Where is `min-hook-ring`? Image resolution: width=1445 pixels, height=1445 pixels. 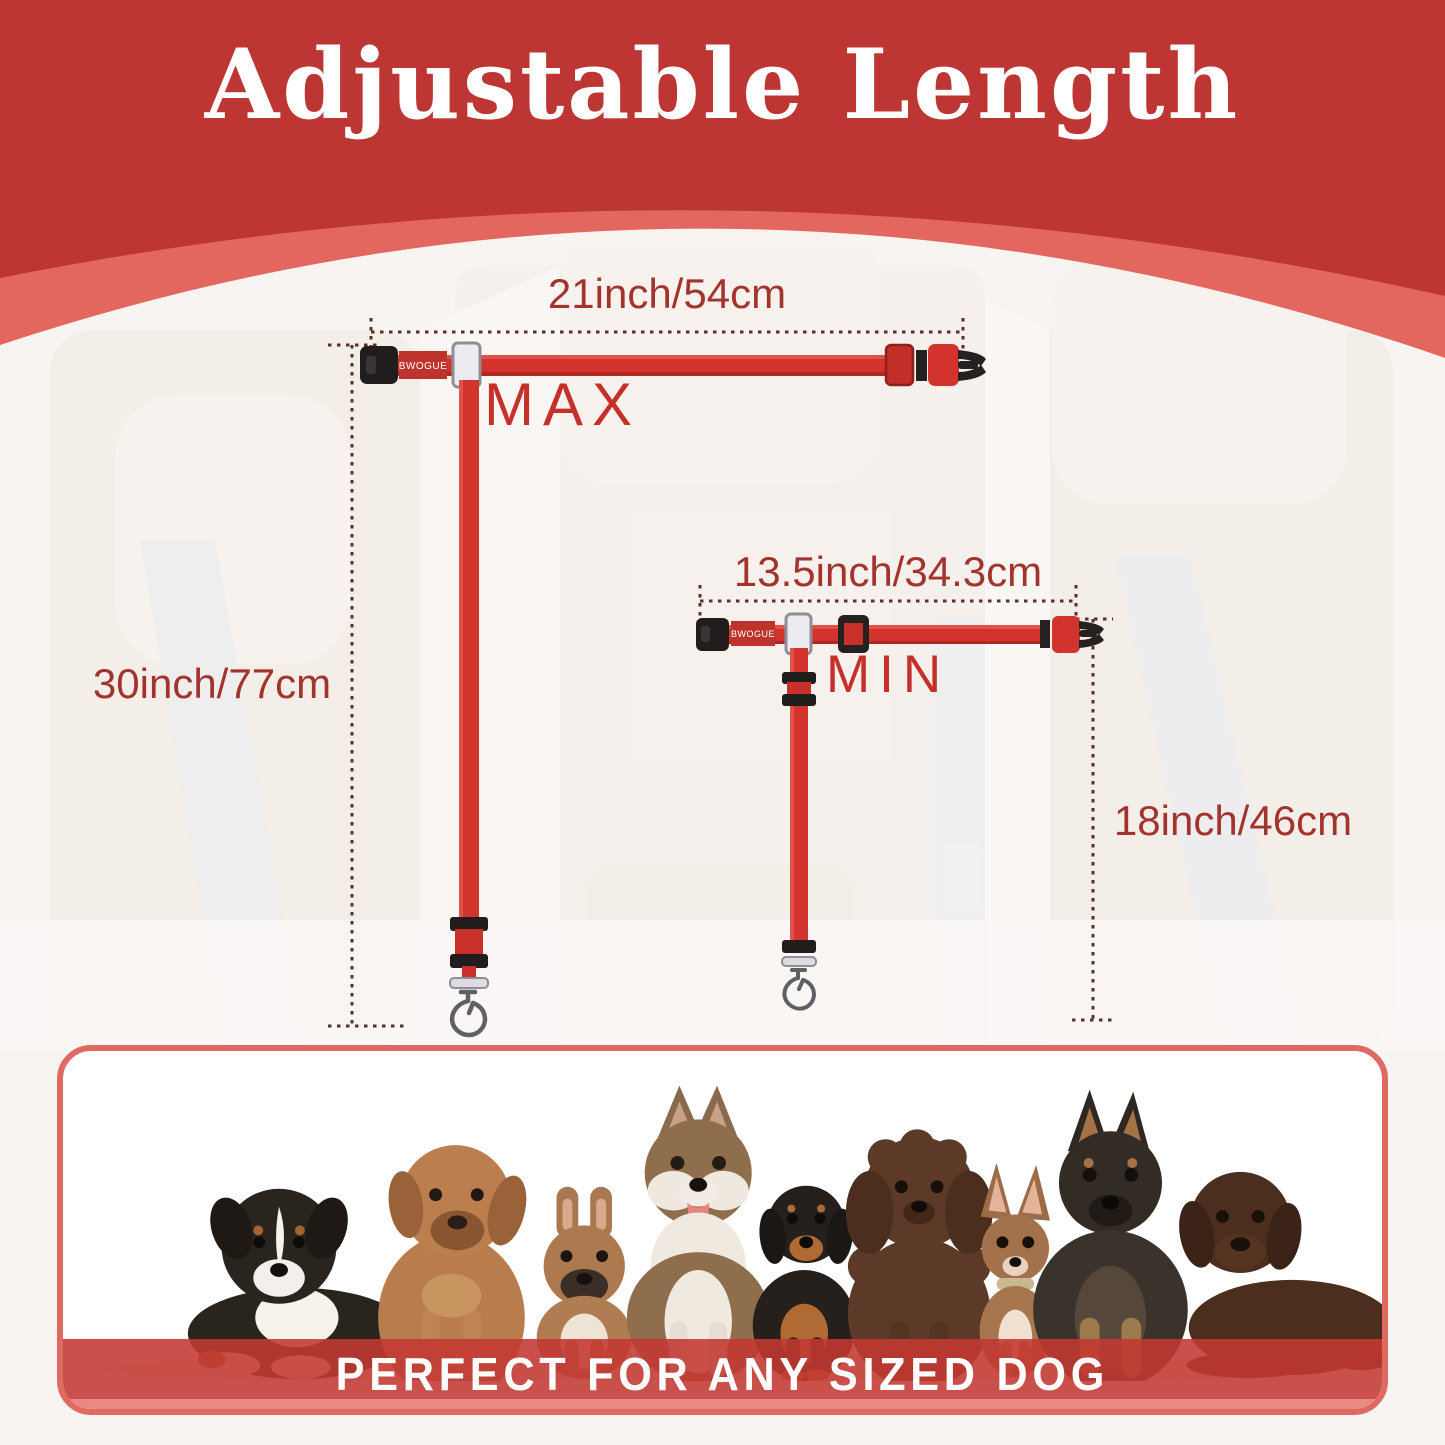
min-hook-ring is located at coordinates (799, 961).